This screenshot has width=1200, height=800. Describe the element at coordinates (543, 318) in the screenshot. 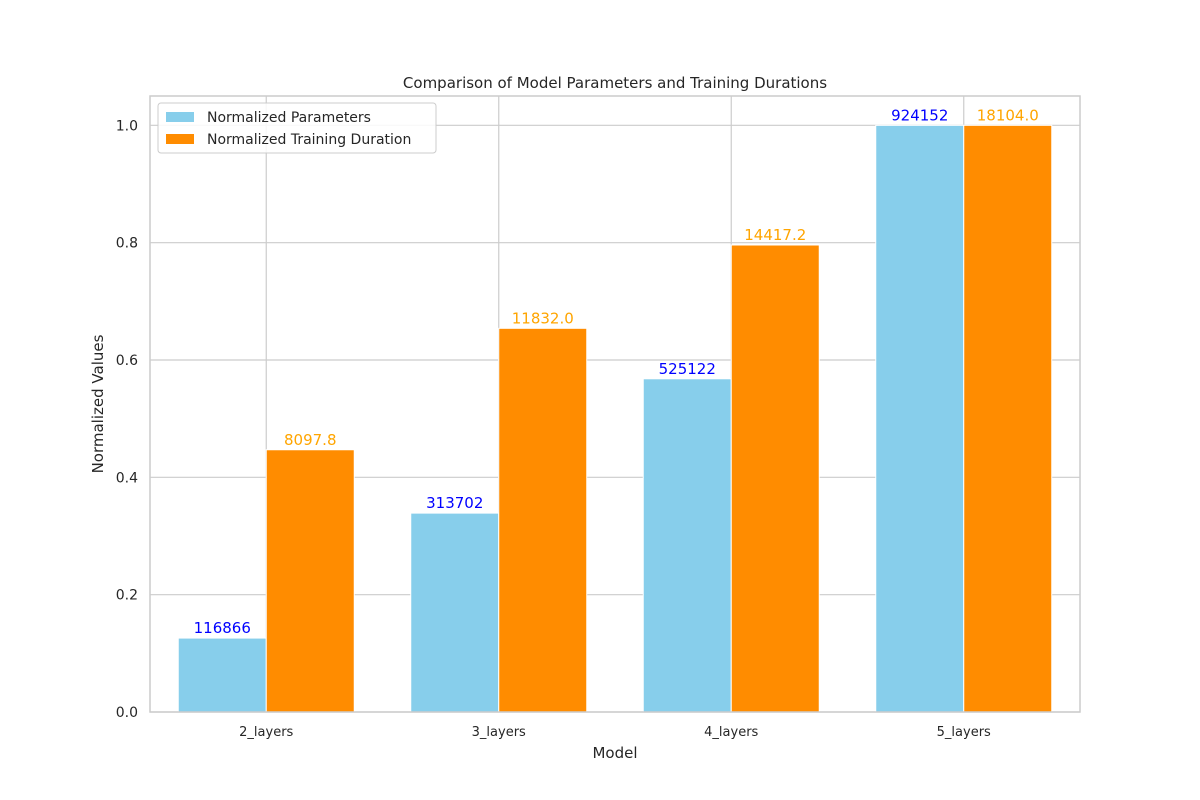

I see `bar-value-label: 11832.0` at that location.